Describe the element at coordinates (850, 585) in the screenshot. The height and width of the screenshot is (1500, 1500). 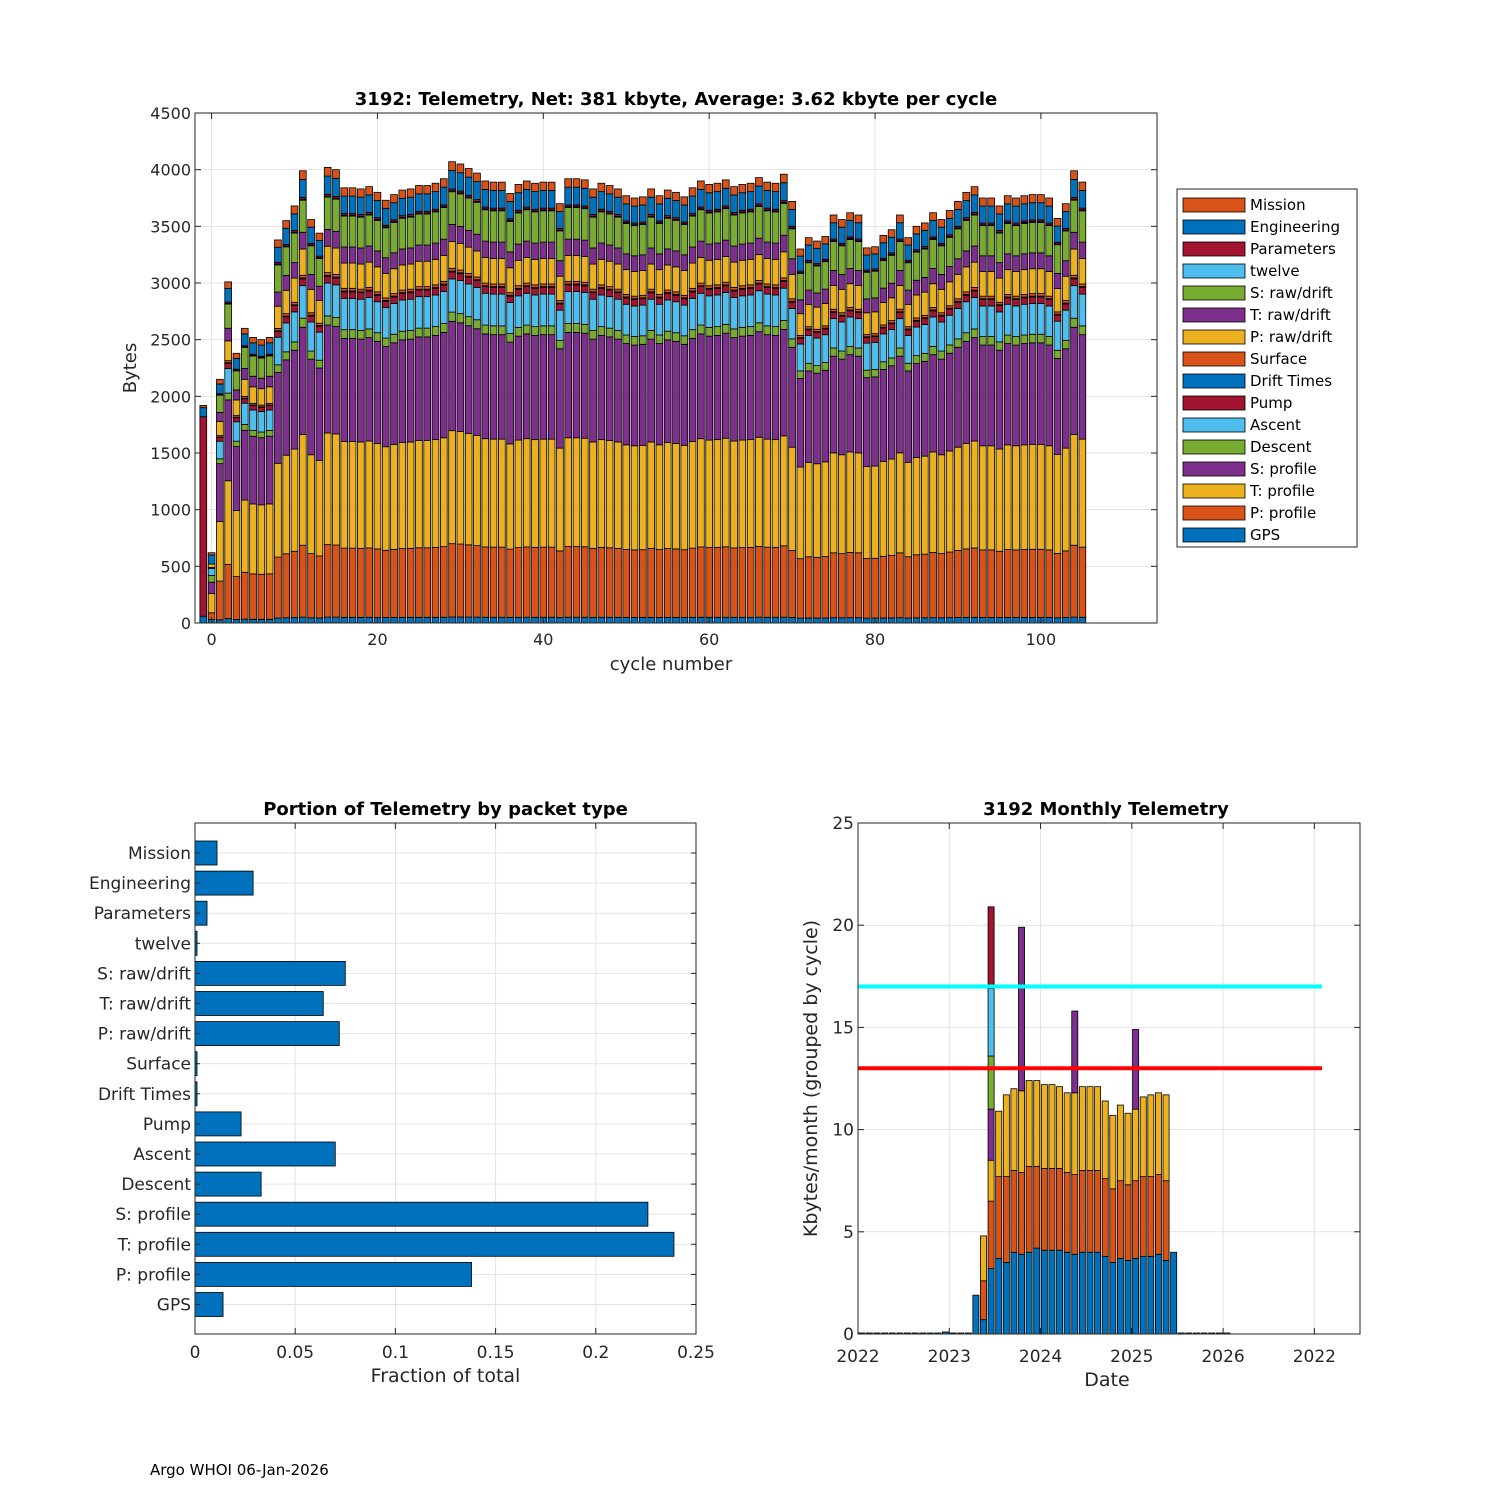
I see `bar-cycle-77-p-profile` at that location.